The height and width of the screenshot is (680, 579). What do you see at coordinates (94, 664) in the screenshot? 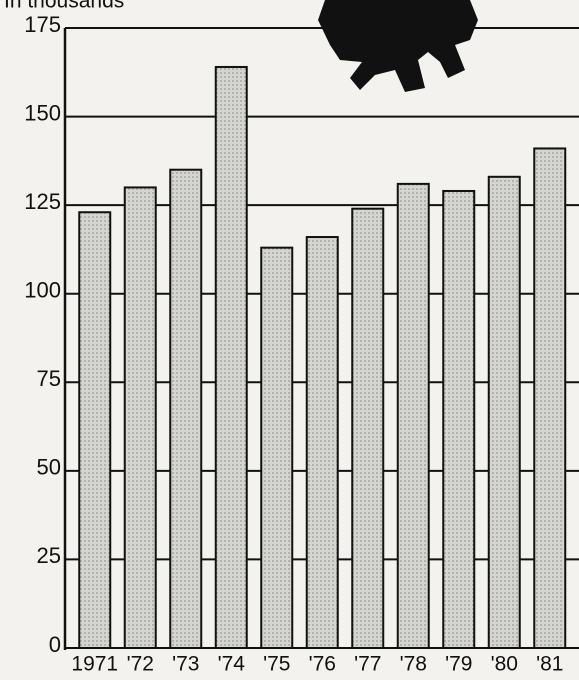
I see `x-tick-label: 1971` at bounding box center [94, 664].